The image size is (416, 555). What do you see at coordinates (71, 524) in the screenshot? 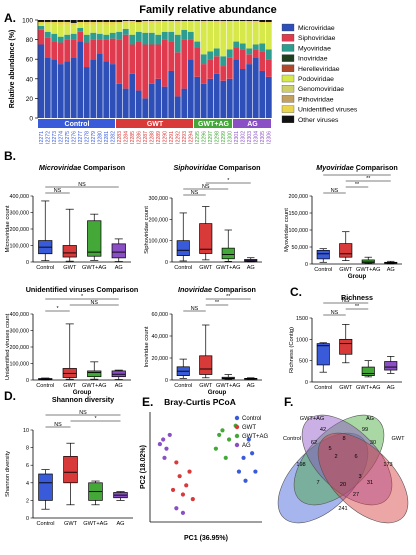
I see `x-tick-label: GWT` at bounding box center [71, 524].